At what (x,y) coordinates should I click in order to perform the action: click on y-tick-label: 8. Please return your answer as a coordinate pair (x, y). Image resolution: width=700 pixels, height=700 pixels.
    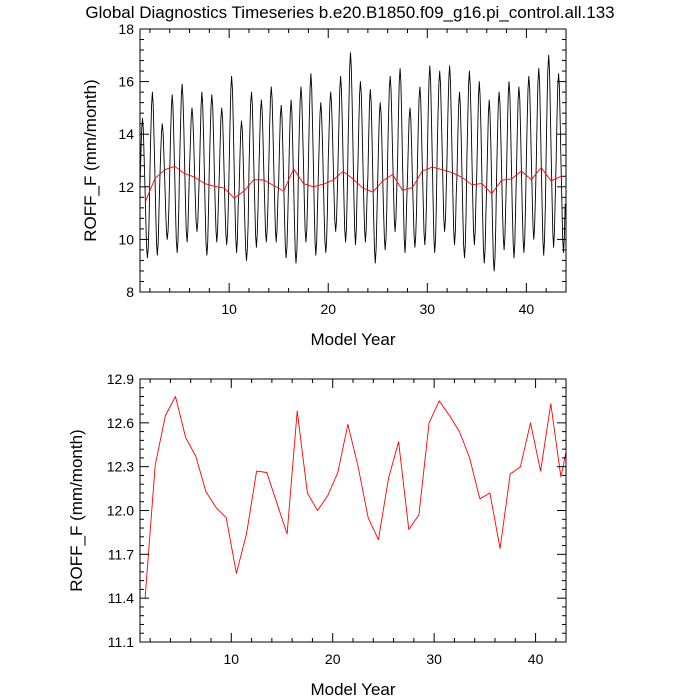
    Looking at the image, I should click on (130, 292).